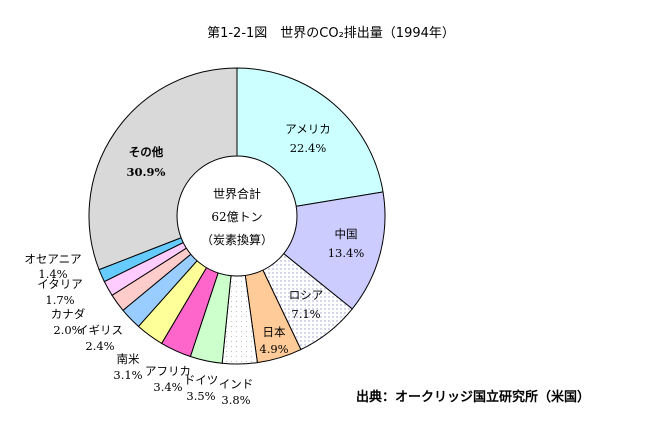 This screenshot has width=662, height=432. I want to click on slice-value-4: 3.8%, so click(235, 400).